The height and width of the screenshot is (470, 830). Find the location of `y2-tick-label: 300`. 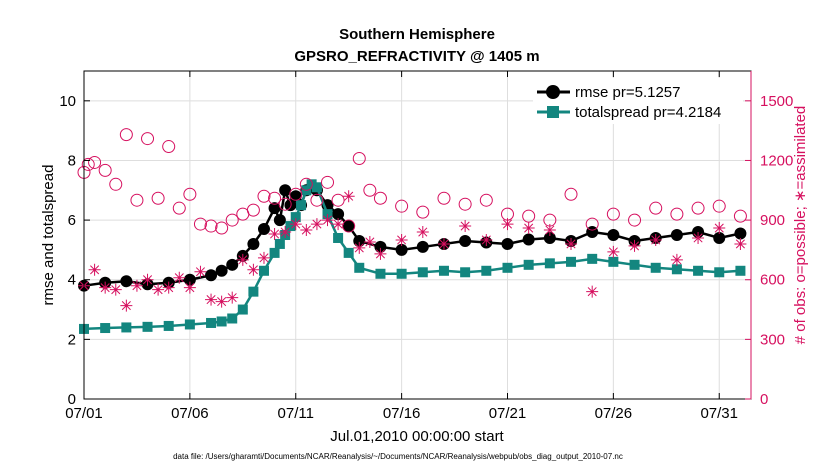

y2-tick-label: 300 is located at coordinates (772, 339).